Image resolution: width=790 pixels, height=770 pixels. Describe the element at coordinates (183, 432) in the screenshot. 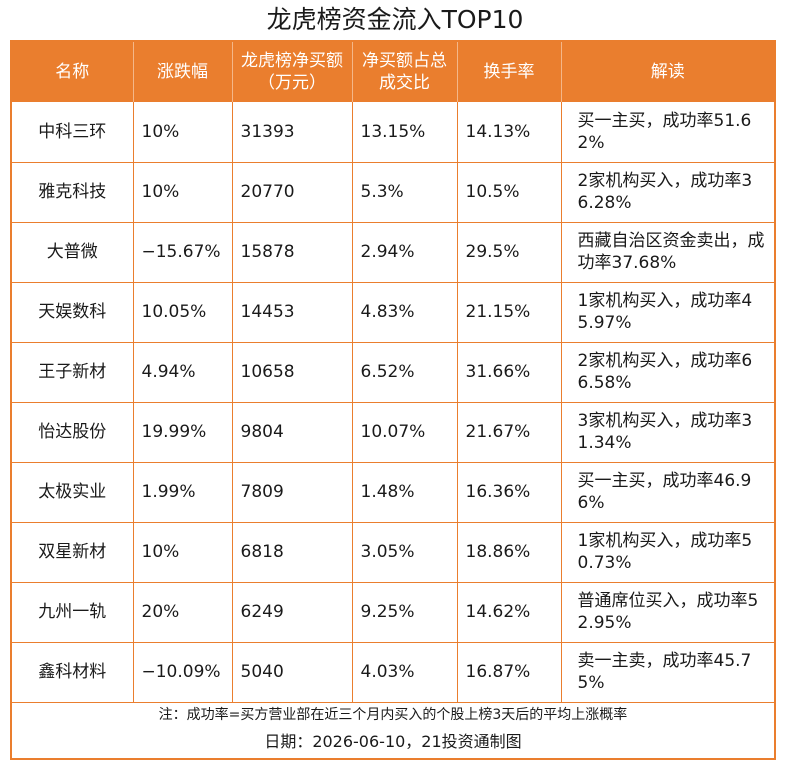

I see `cell-change: 19.99%` at that location.